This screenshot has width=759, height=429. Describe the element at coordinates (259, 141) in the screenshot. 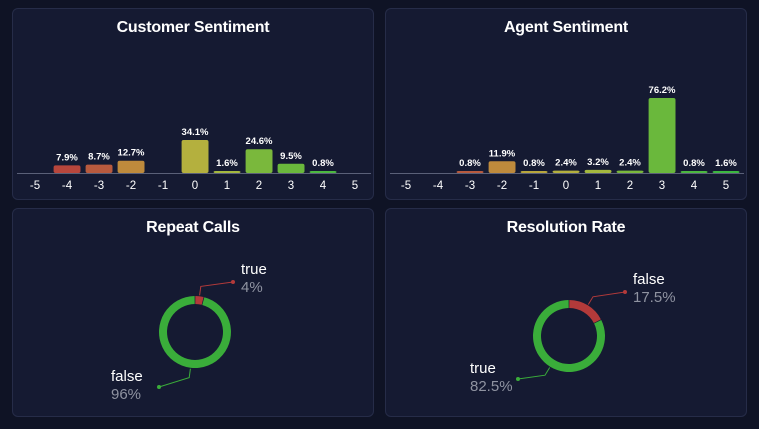

I see `bar-data-label: 24.6%` at that location.